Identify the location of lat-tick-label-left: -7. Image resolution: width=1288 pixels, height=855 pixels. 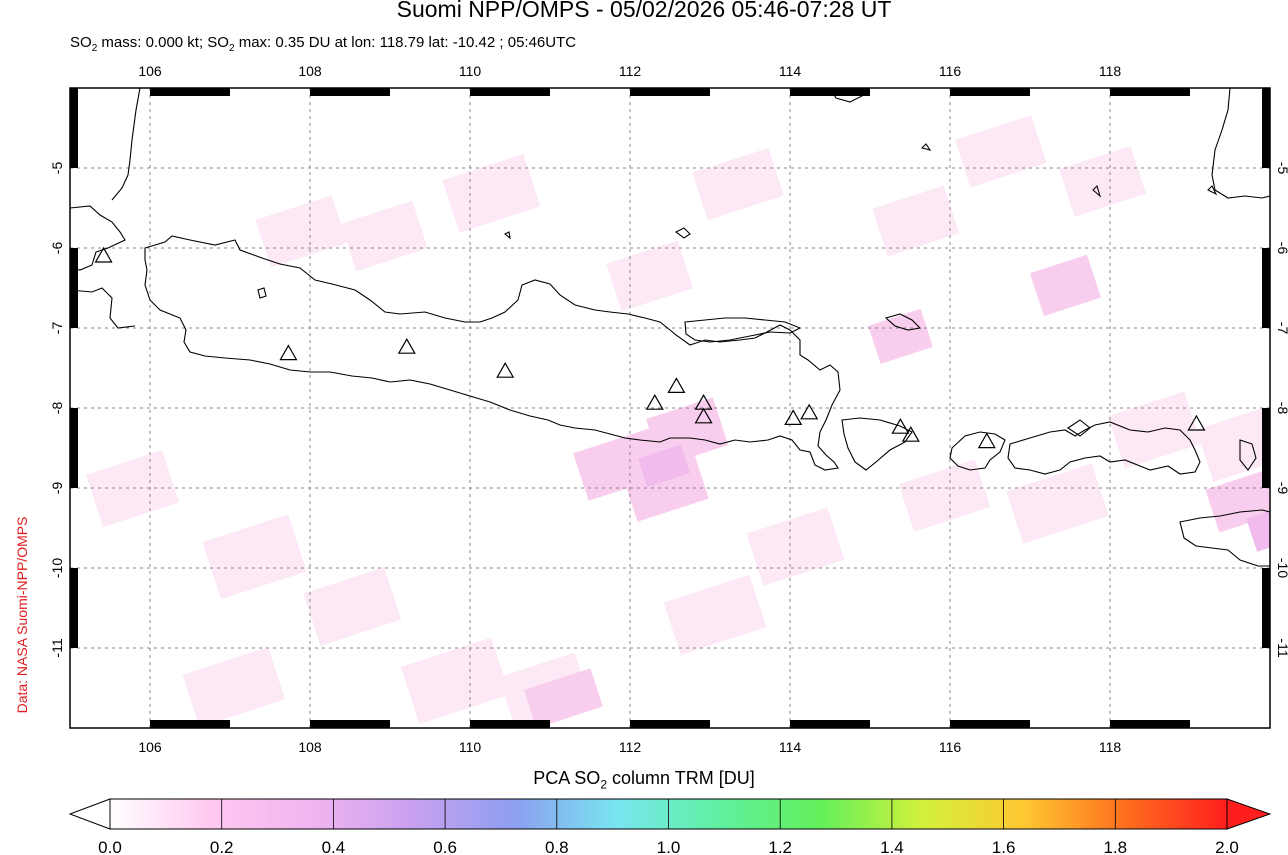
(57, 328).